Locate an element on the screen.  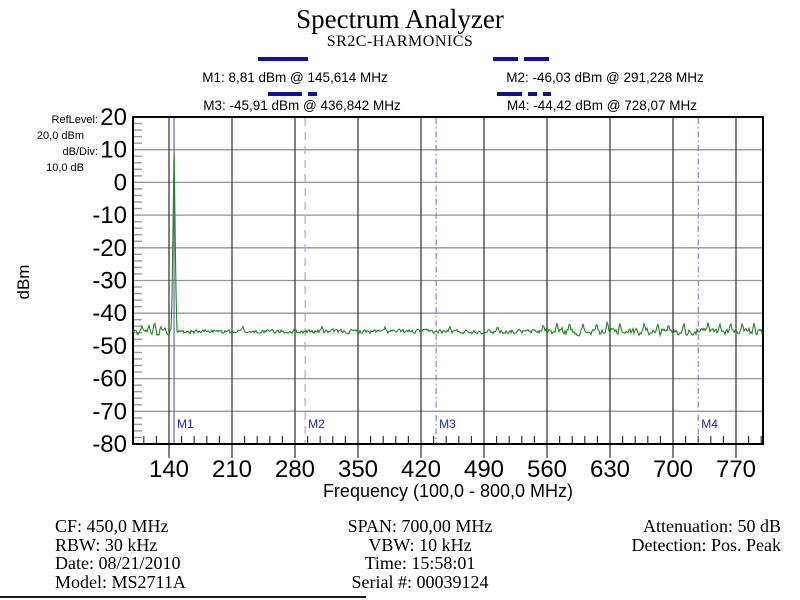
time-value: Time: 15:58:01 is located at coordinates (420, 563).